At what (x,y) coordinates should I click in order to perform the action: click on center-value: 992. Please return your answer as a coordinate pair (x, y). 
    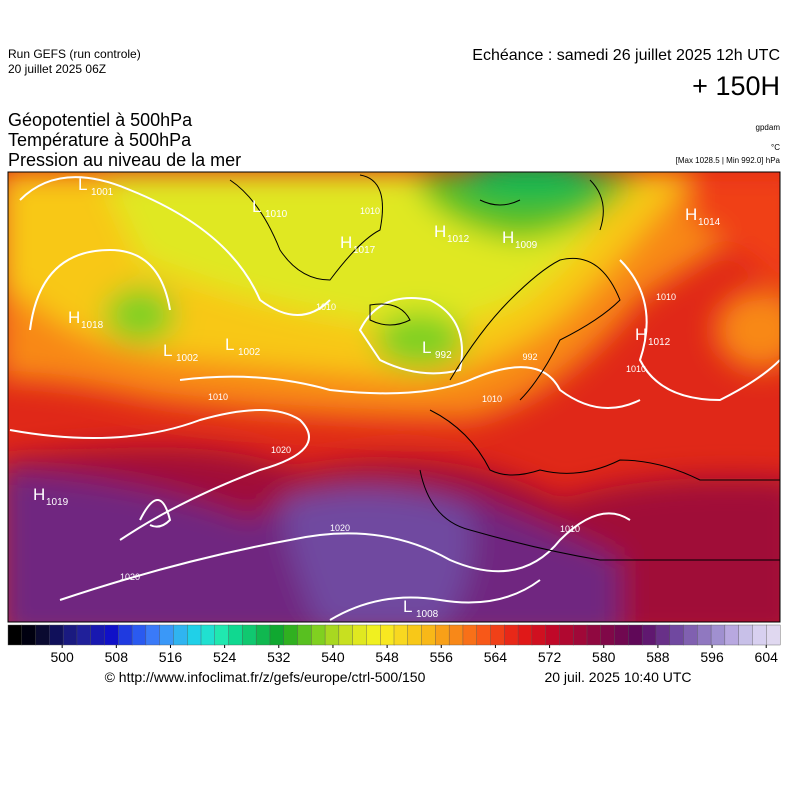
    Looking at the image, I should click on (443, 355).